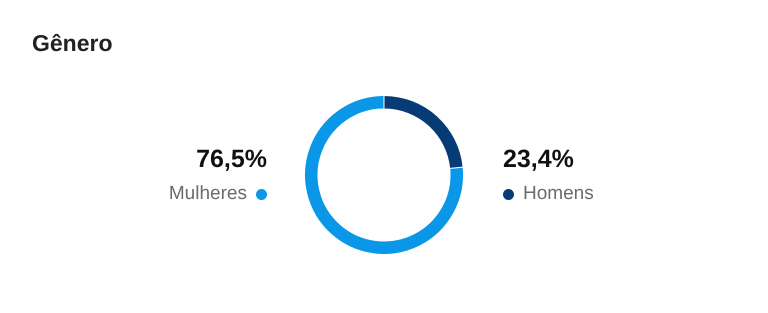 Image resolution: width=768 pixels, height=313 pixels. What do you see at coordinates (72, 43) in the screenshot?
I see `chart-title: Gênero` at bounding box center [72, 43].